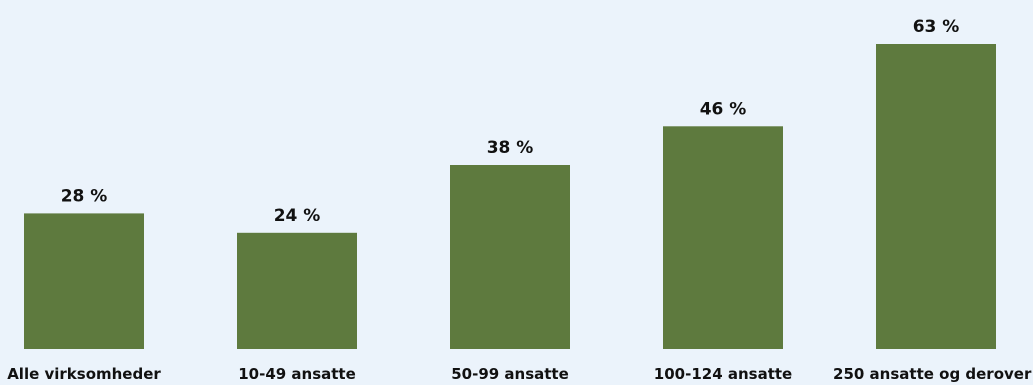 This screenshot has width=1033, height=385. I want to click on bar-value-label-4: 46 %, so click(723, 109).